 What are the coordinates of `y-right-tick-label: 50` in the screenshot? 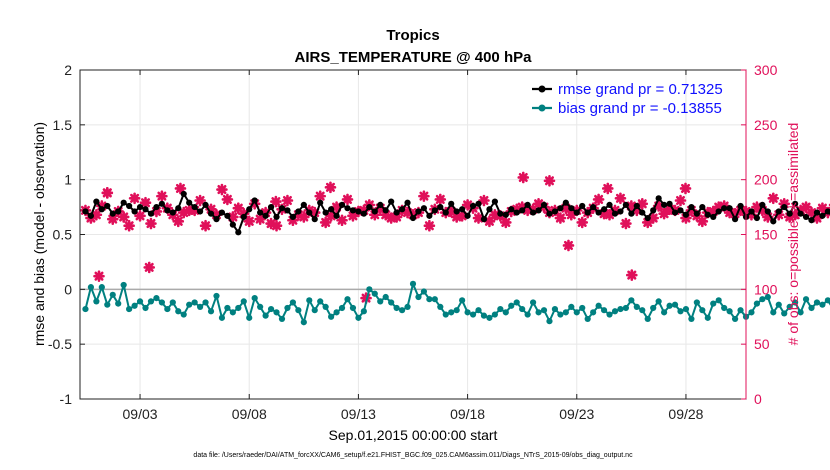 It's located at (762, 344).